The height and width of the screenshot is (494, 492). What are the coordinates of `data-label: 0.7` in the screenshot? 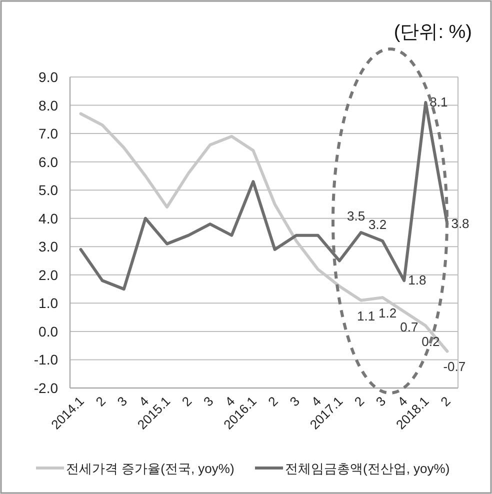 It's located at (409, 327).